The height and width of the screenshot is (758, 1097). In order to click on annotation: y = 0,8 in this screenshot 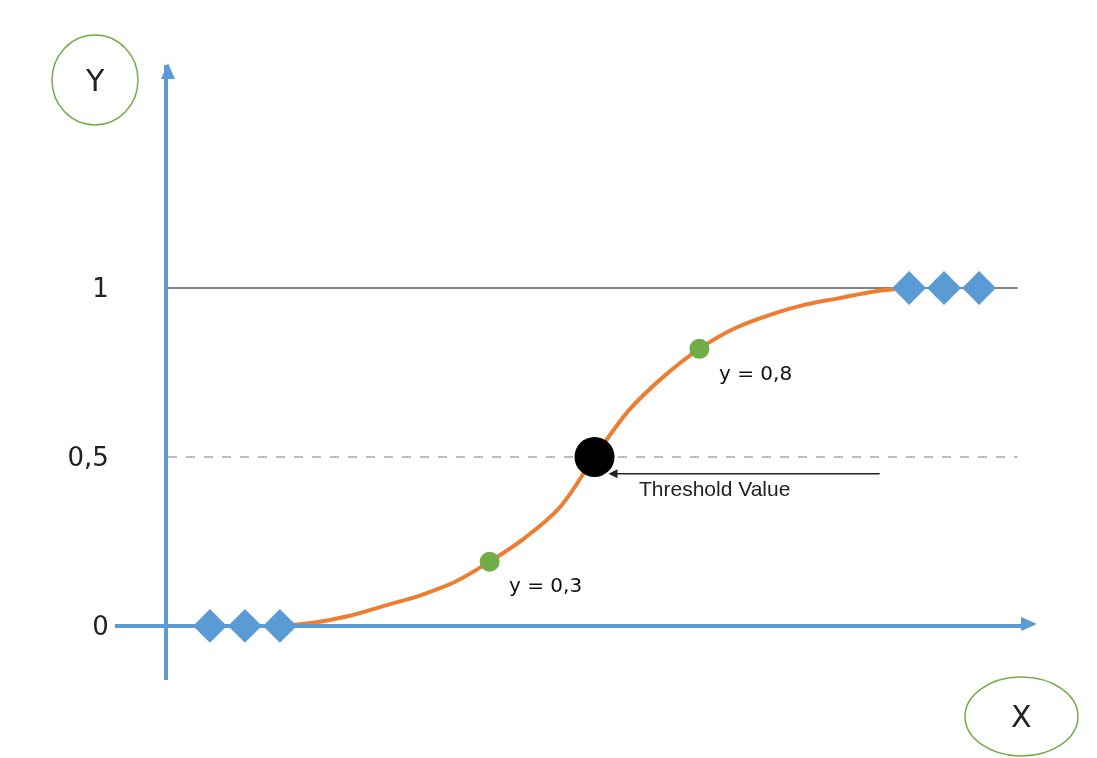, I will do `click(756, 373)`.